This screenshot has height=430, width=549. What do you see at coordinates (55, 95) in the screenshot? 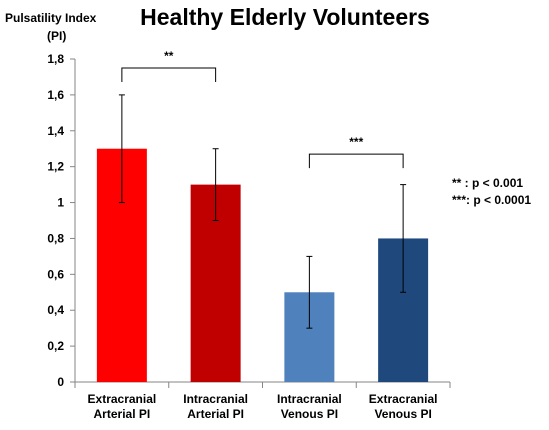
I see `y-tick-label: 1,6` at bounding box center [55, 95].